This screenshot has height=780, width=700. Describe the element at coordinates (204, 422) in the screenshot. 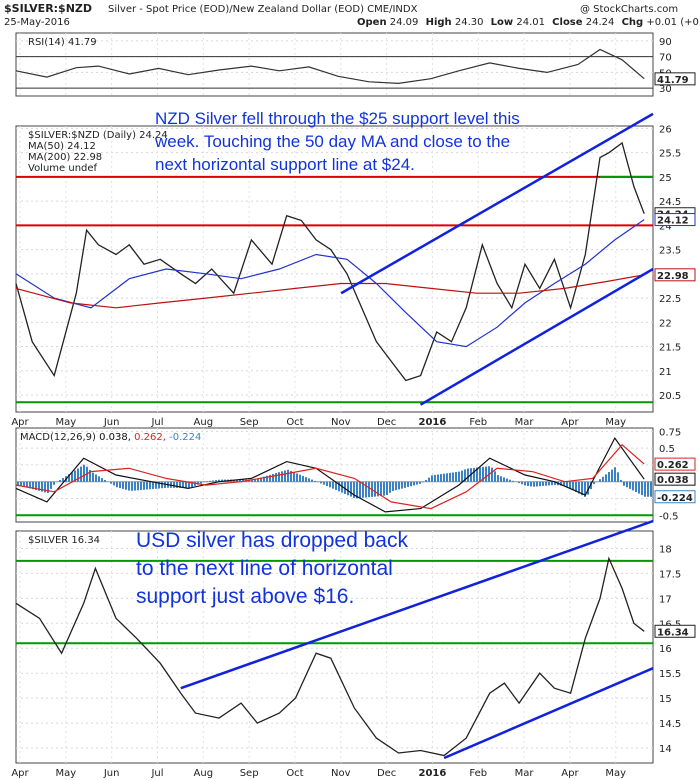

I see `x-tick-label: Aug` at that location.